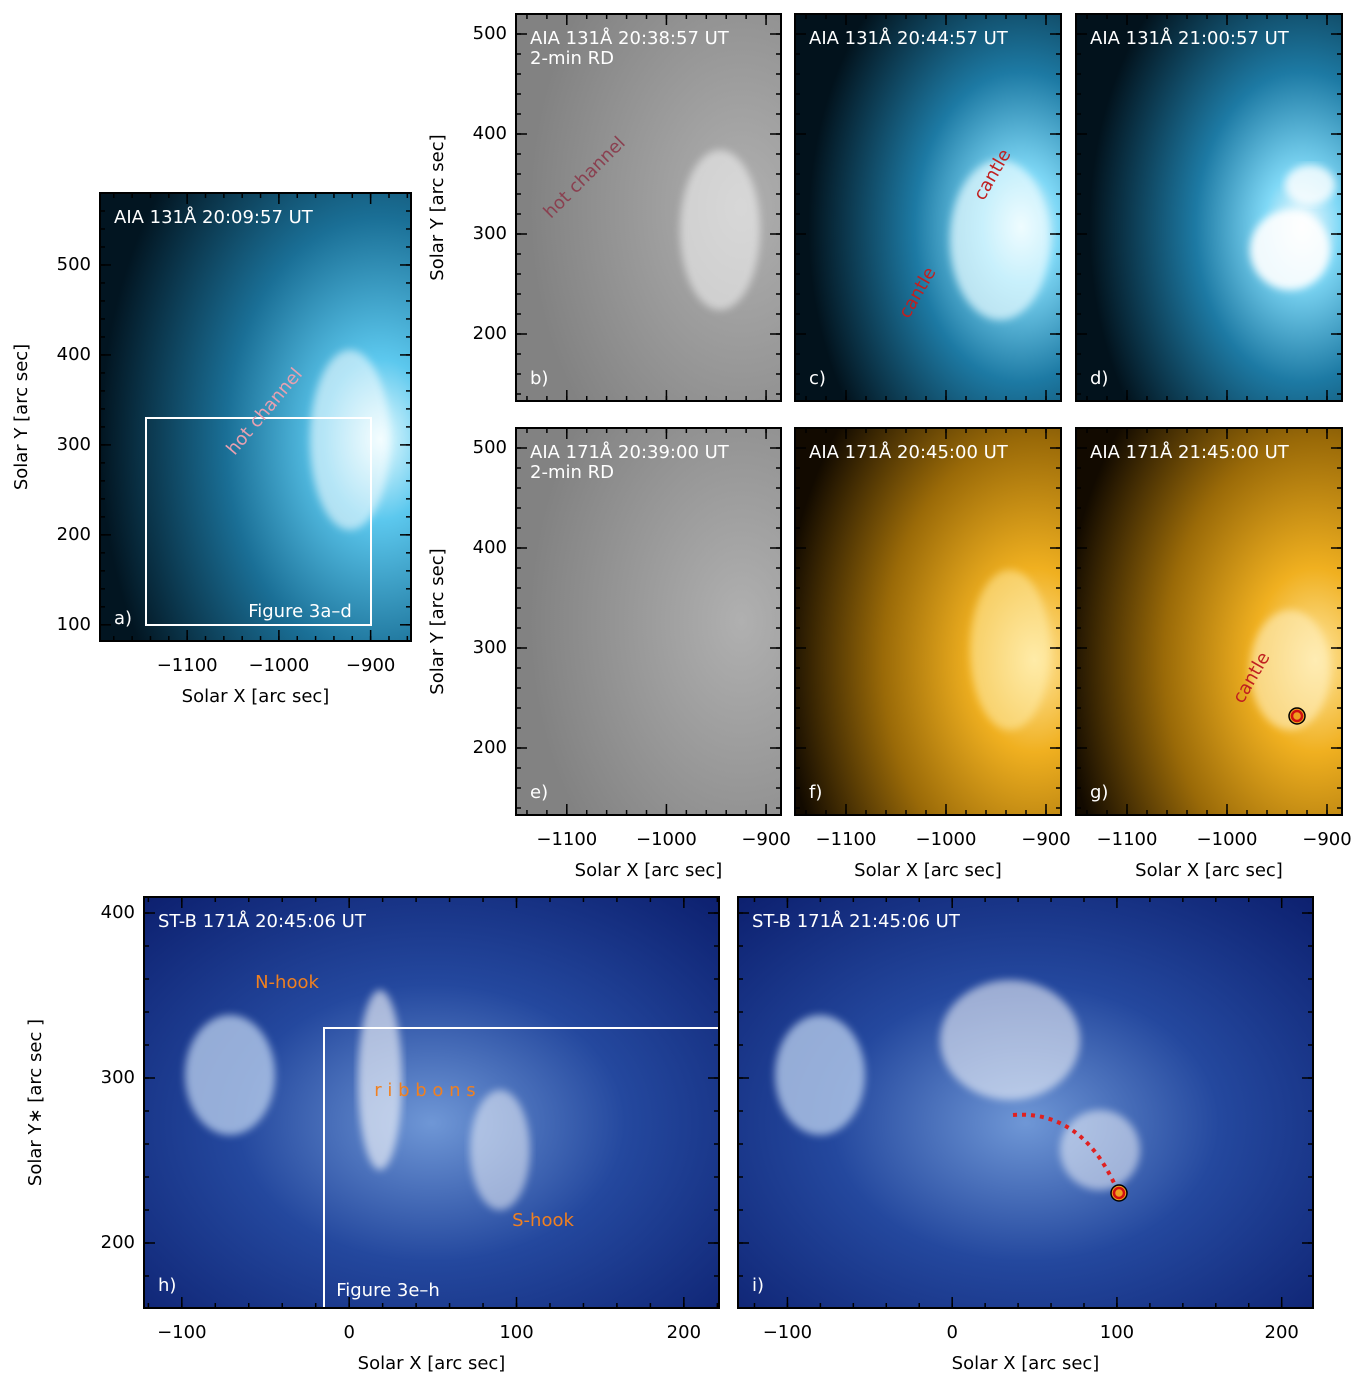  I want to click on y-axis-label: Solar Y∗ [arc sec ], so click(35, 1102).